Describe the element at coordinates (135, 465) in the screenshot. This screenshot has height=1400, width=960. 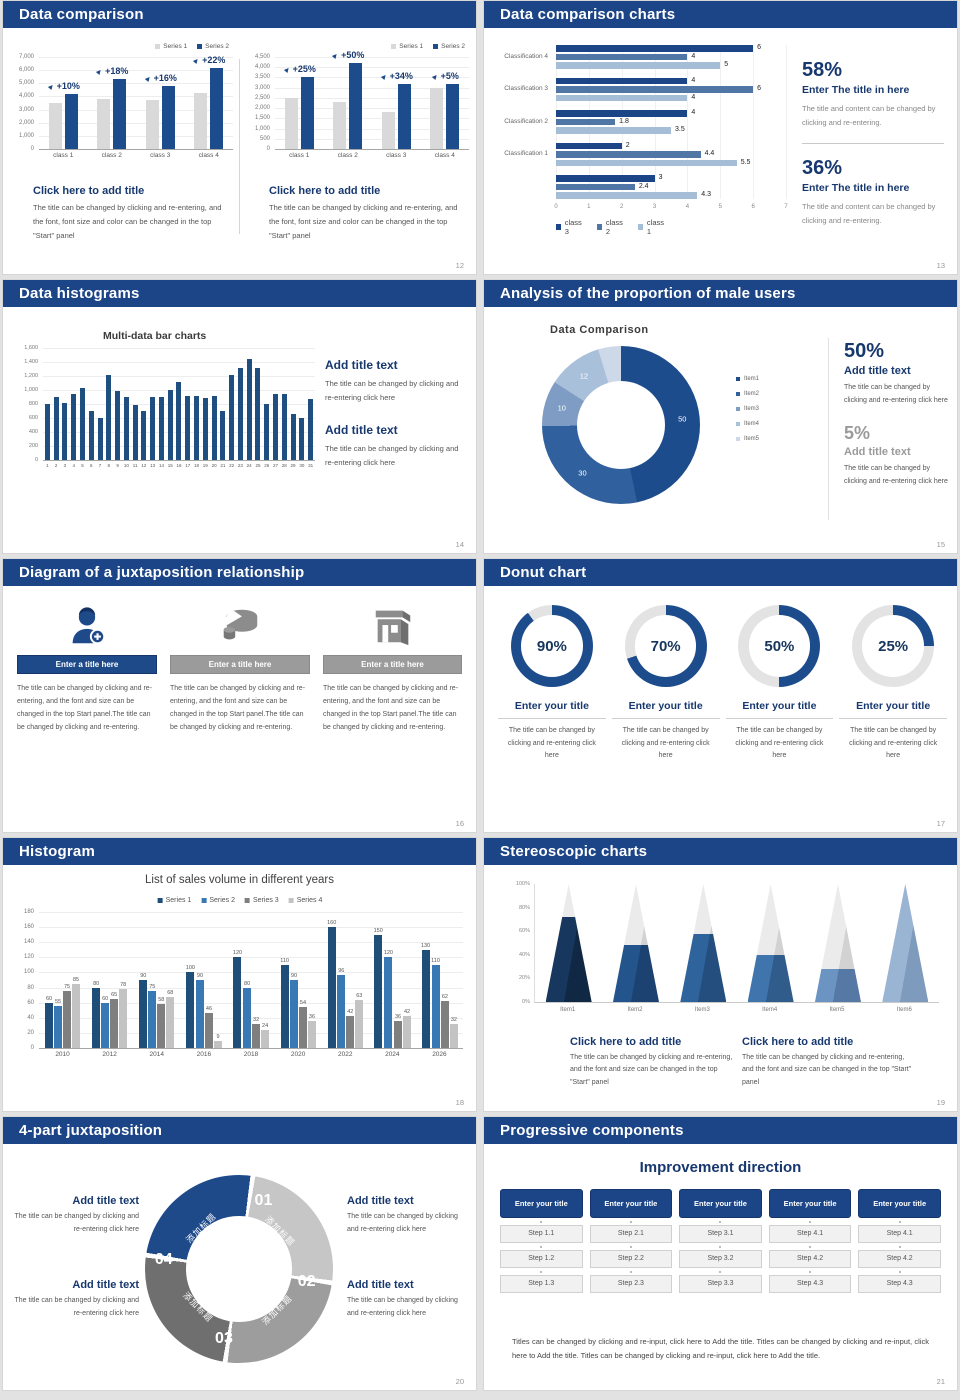
I see `x-tick-label: 11` at that location.